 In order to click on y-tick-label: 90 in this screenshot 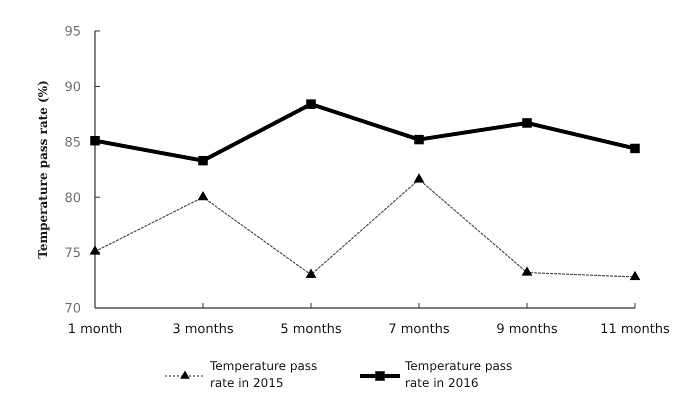, I will do `click(72, 87)`.